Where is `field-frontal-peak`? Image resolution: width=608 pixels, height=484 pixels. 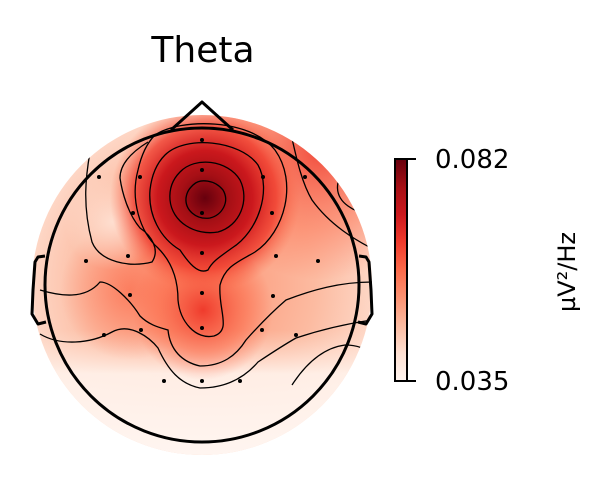 field-frontal-peak is located at coordinates (205, 204).